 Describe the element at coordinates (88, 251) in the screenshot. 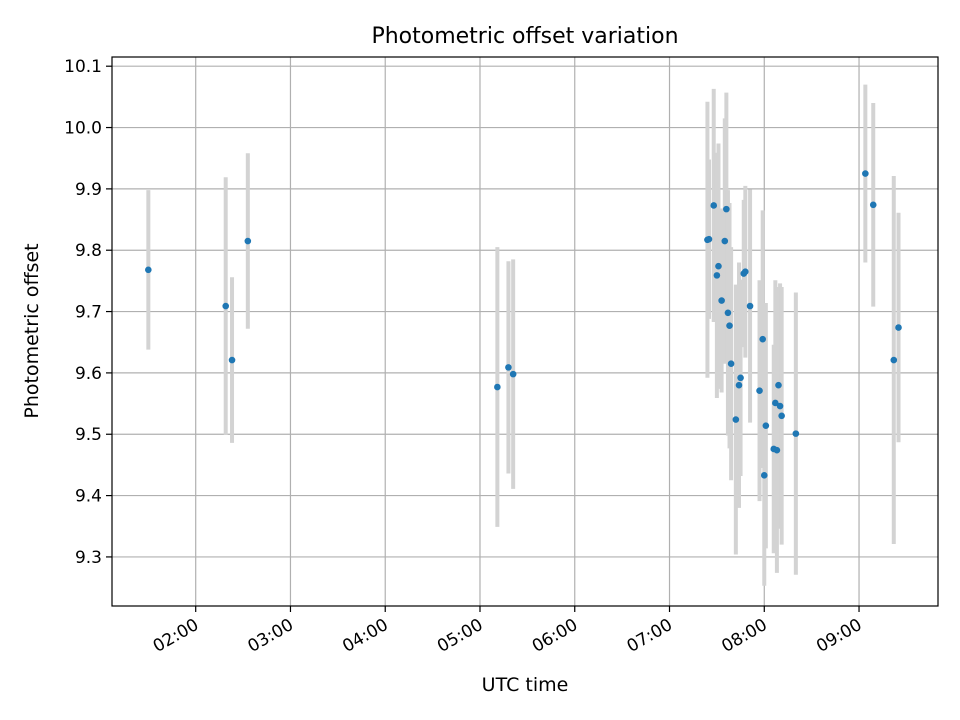

I see `y-tick-label: 9.8` at that location.